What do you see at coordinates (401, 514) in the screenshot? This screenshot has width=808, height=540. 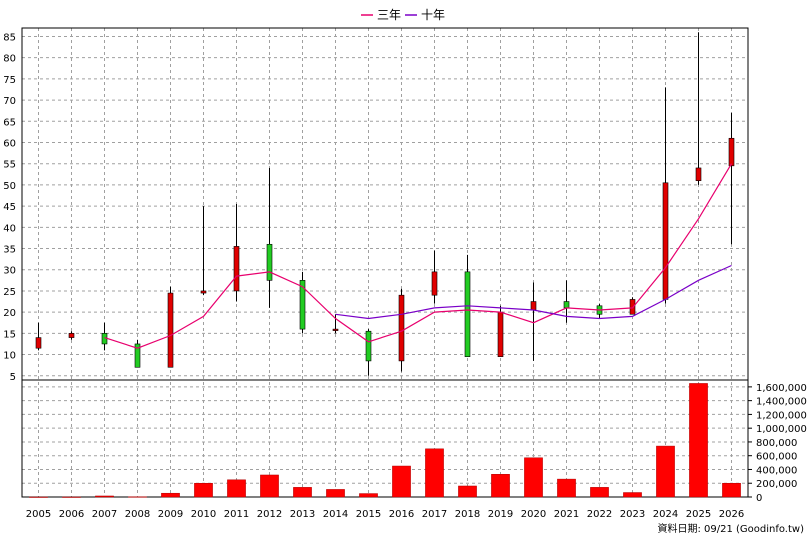 I see `x-tick-label: 2016` at bounding box center [401, 514].